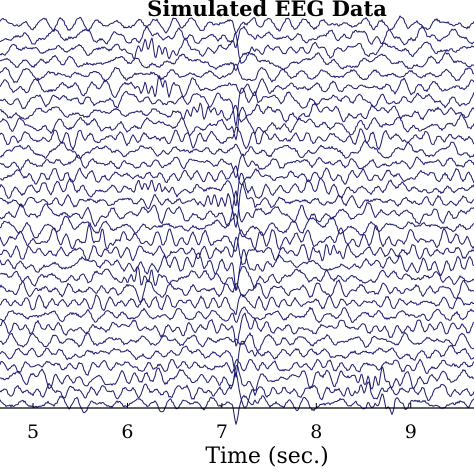  What do you see at coordinates (316, 432) in the screenshot?
I see `x-tick-label: 8` at bounding box center [316, 432].